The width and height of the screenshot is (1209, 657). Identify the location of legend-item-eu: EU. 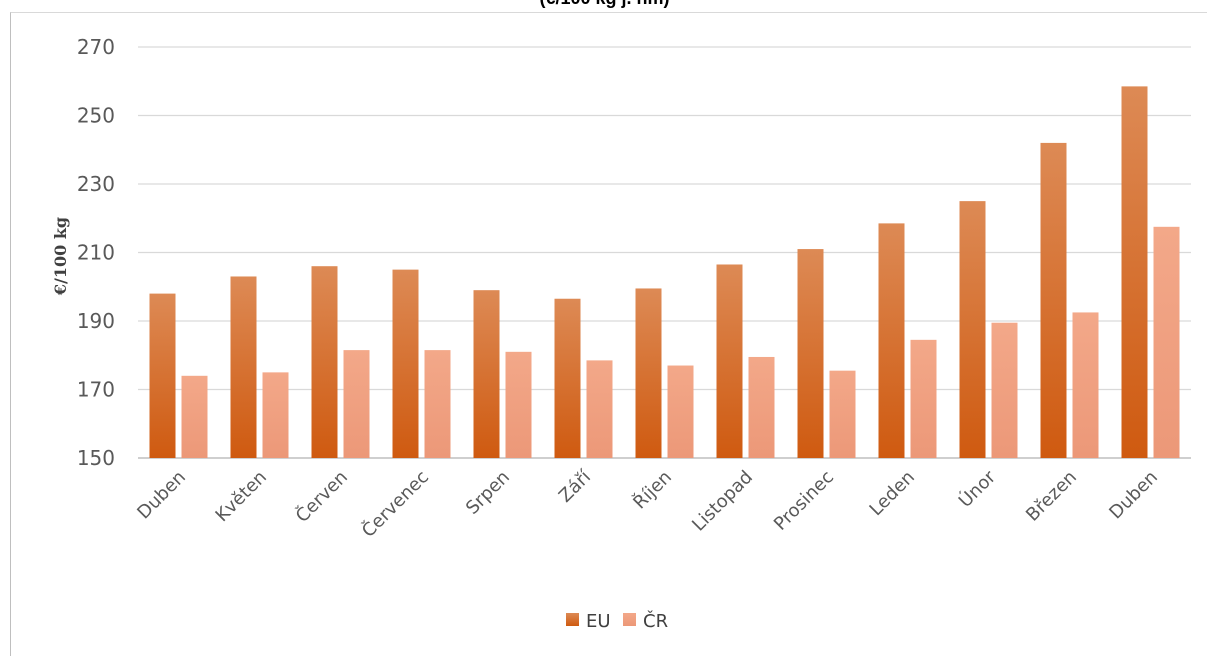
(588, 621).